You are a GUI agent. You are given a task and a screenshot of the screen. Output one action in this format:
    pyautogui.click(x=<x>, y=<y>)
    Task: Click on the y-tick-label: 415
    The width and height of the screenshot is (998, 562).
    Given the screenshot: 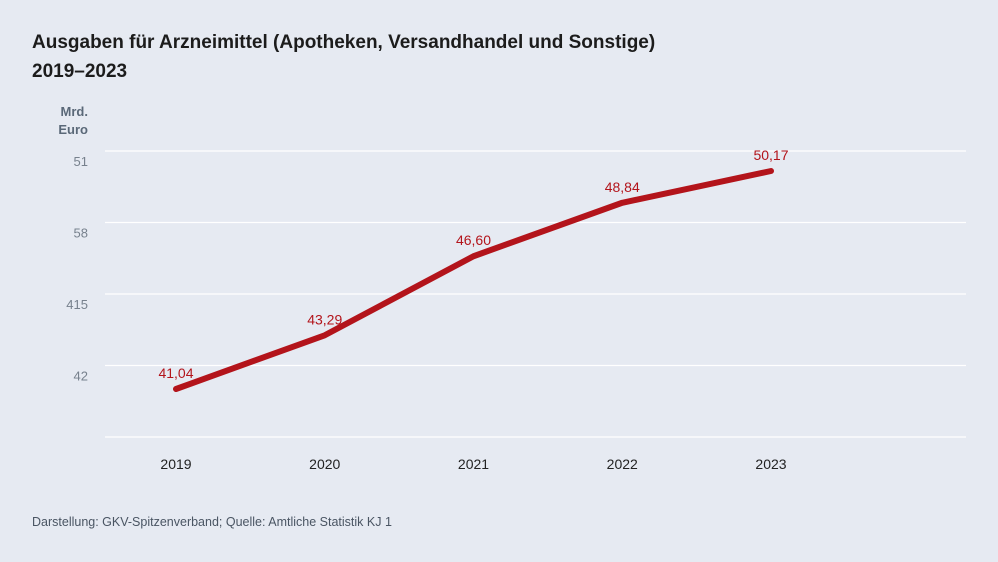 What is the action you would take?
    pyautogui.click(x=77, y=304)
    